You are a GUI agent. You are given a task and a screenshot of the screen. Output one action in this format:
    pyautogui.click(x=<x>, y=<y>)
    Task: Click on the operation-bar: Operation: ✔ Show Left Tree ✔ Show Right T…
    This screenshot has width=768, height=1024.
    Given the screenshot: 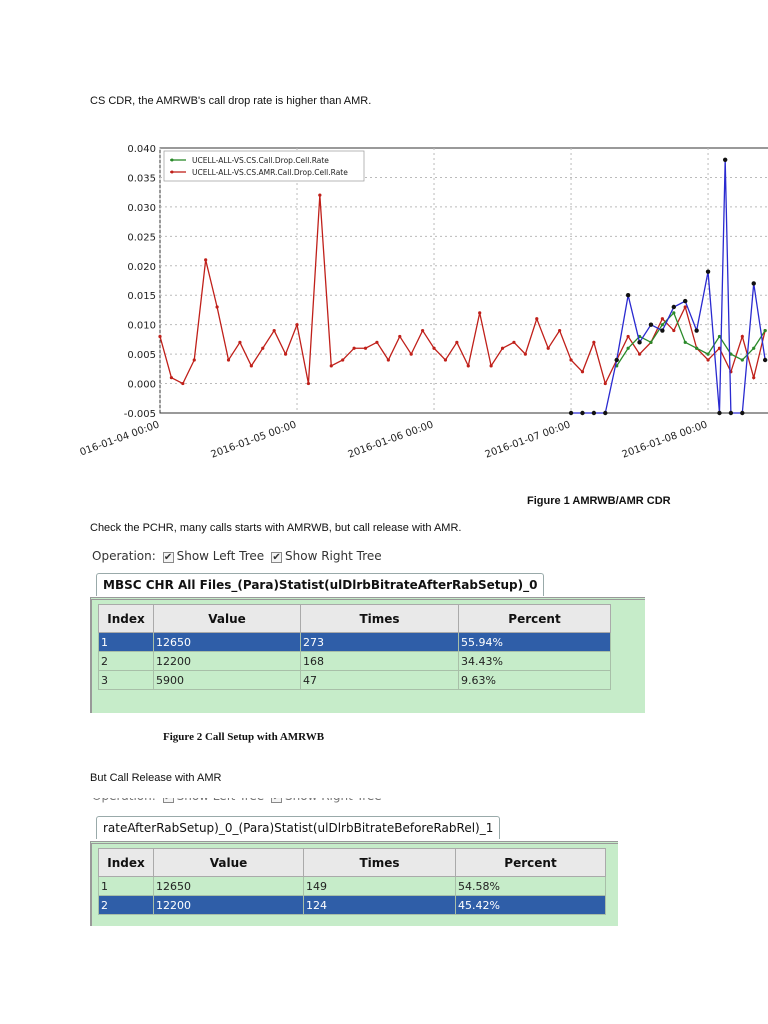 What is the action you would take?
    pyautogui.click(x=237, y=556)
    